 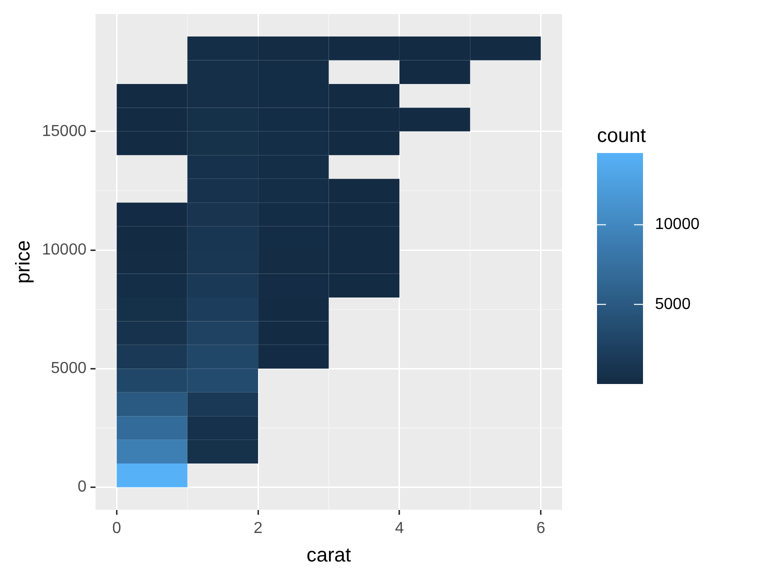 What do you see at coordinates (82, 487) in the screenshot?
I see `y-tick-label: 0` at bounding box center [82, 487].